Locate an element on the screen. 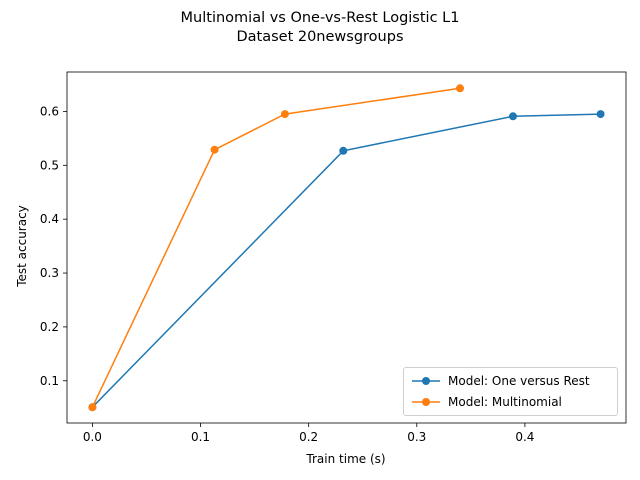 The height and width of the screenshot is (480, 640). legend-label-one-vs-rest: Model: One versus Rest is located at coordinates (519, 381).